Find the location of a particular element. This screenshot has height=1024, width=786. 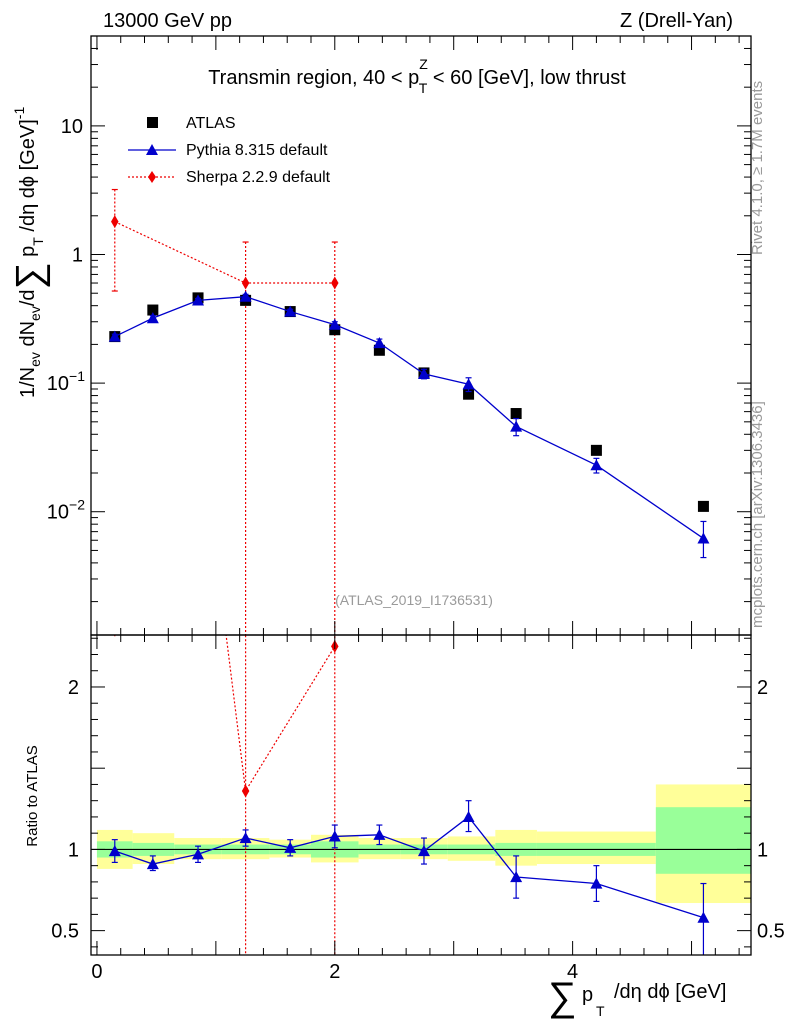

legend-label-sherpa: Sherpa 2.2.9 default is located at coordinates (258, 177).